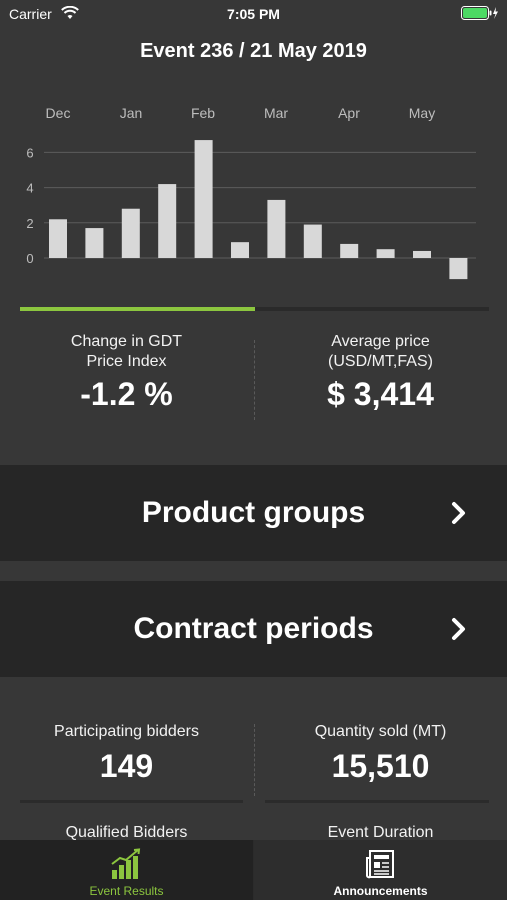  Describe the element at coordinates (125, 863) in the screenshot. I see `bar-chart-trend-icon` at that location.